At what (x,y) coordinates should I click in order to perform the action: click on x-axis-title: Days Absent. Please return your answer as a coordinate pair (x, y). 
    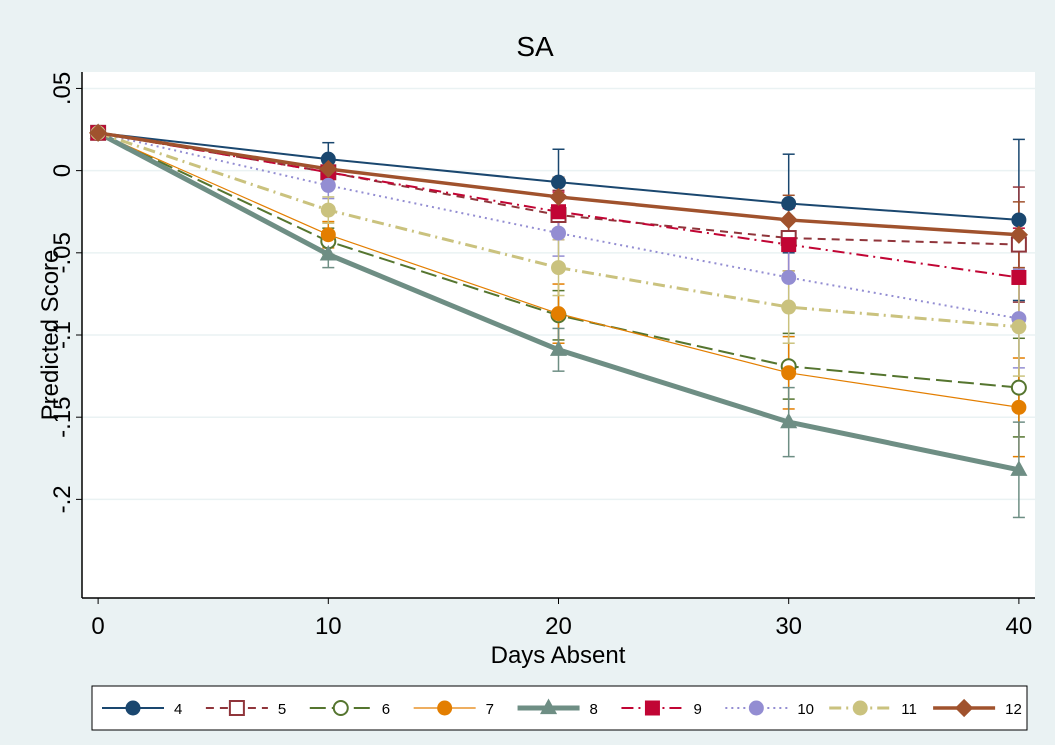
    Looking at the image, I should click on (558, 655).